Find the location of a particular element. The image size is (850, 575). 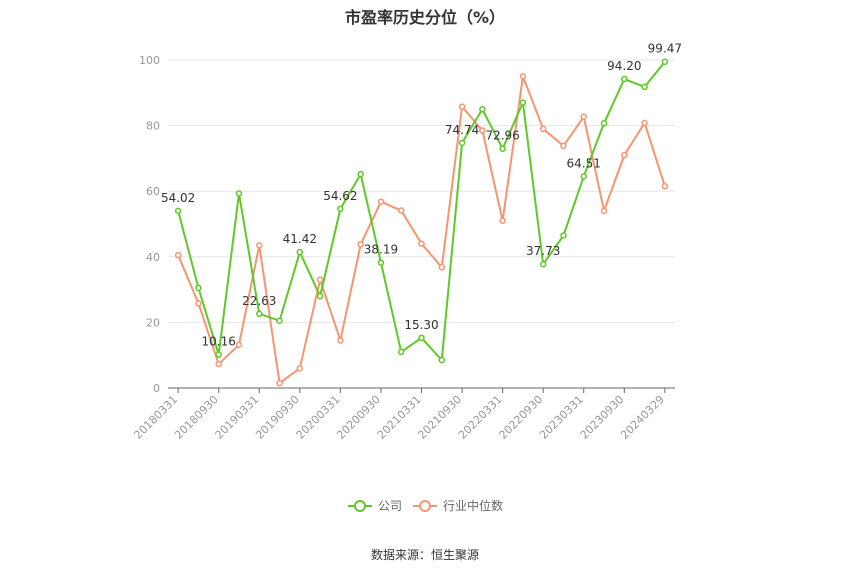

legend-item-industry-median: 行业中位数 is located at coordinates (458, 505).